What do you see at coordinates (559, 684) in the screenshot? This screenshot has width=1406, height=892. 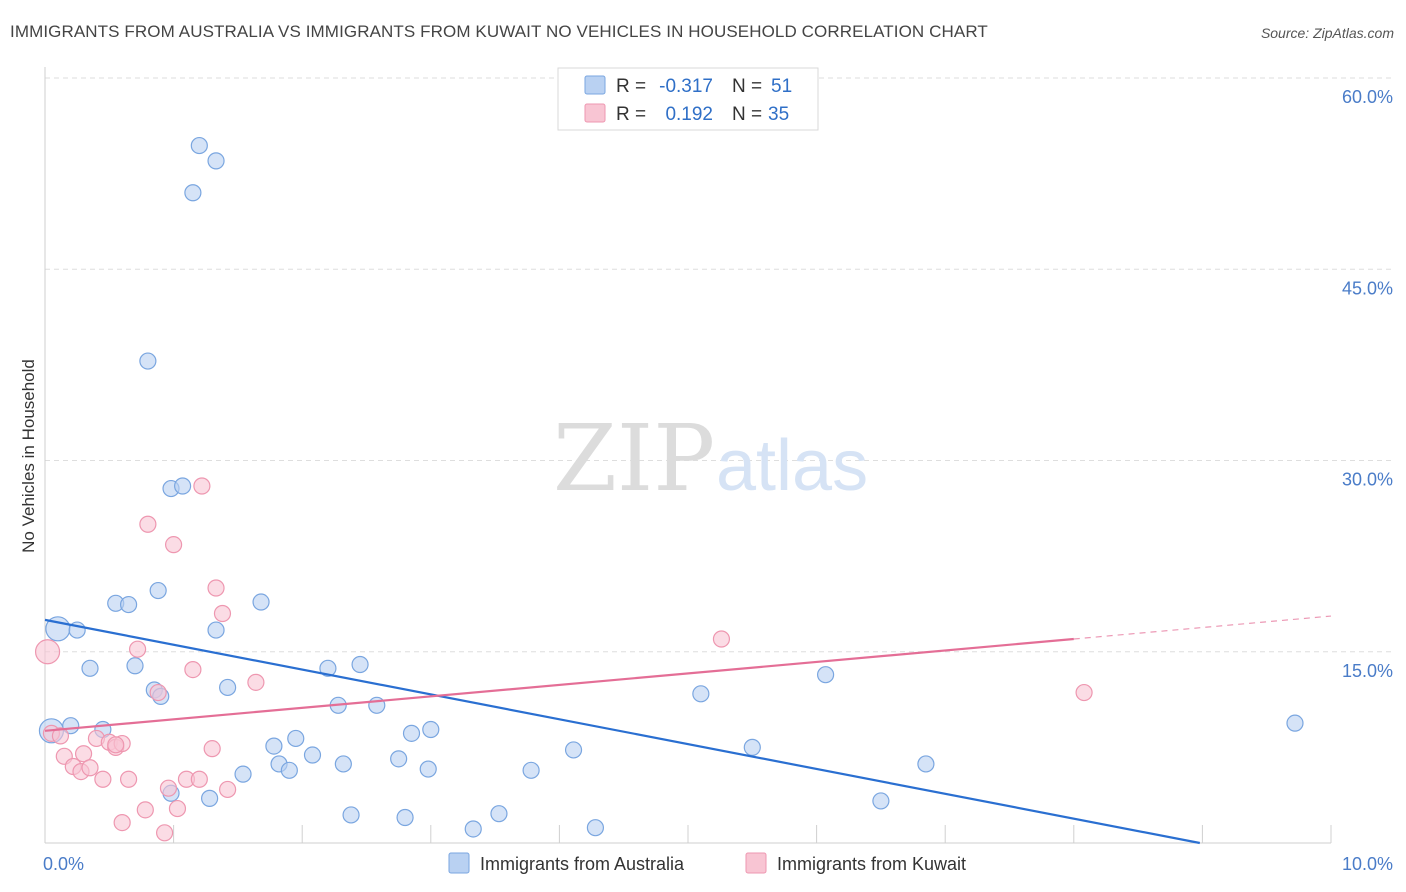 I see `kuwait-trend-line` at bounding box center [559, 684].